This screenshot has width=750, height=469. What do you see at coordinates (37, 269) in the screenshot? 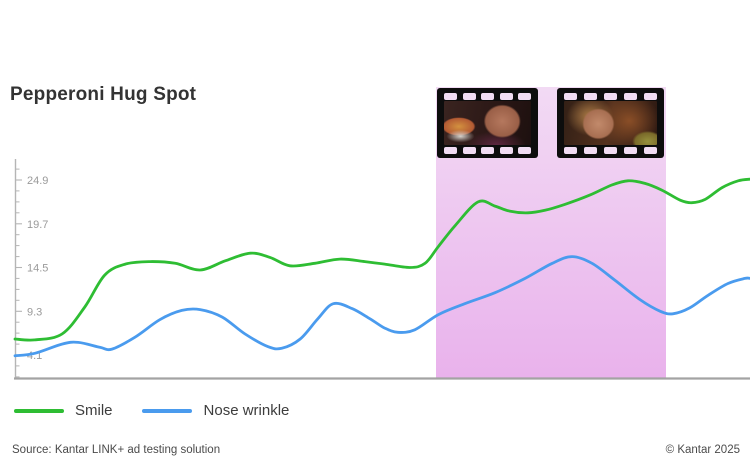
I see `svg-text: 14.5` at bounding box center [37, 269].